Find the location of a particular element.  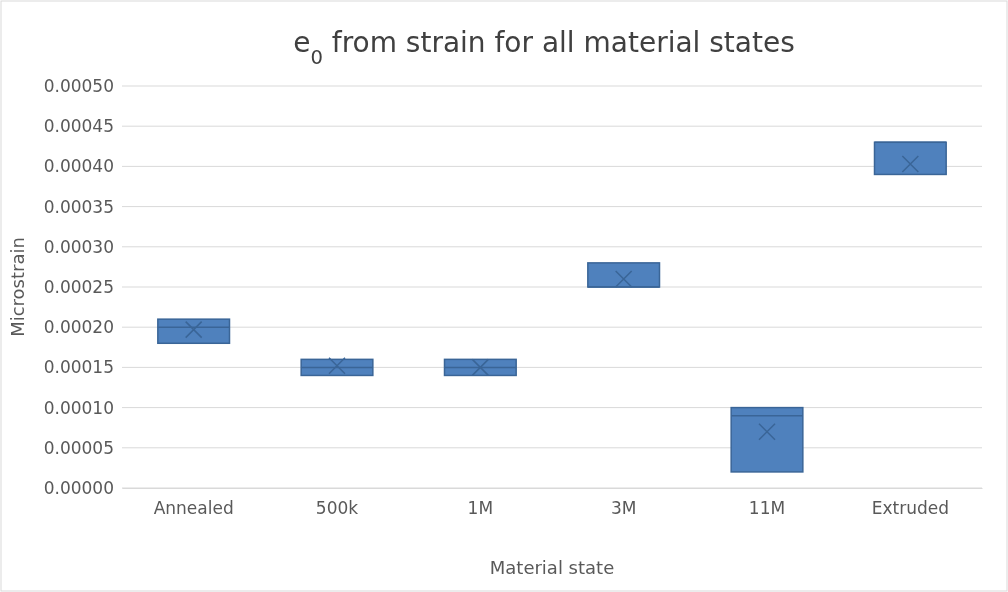

y-tick-label: 0.00030 is located at coordinates (78, 246).